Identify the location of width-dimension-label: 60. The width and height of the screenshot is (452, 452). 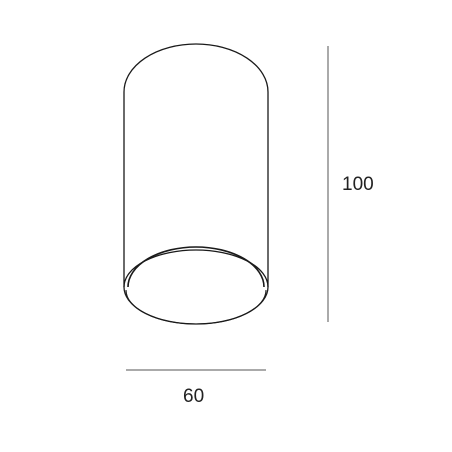
(193, 396).